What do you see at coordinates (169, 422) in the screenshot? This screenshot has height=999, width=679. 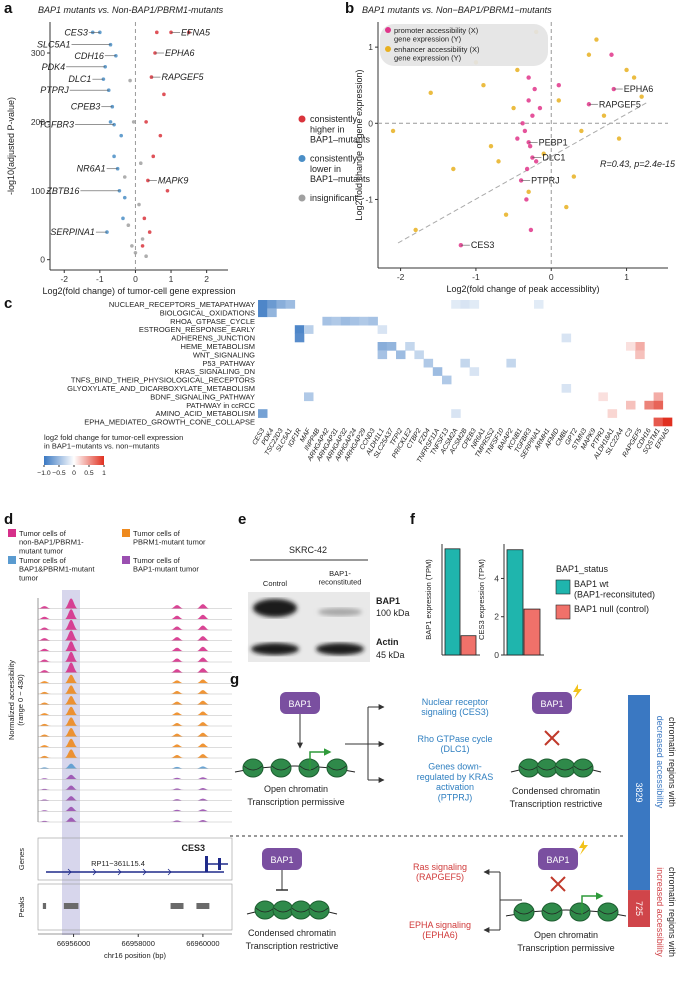 I see `row-label: EPHA_MEDIATED_GROWTH_CONE_COLLAPSE` at bounding box center [169, 422].